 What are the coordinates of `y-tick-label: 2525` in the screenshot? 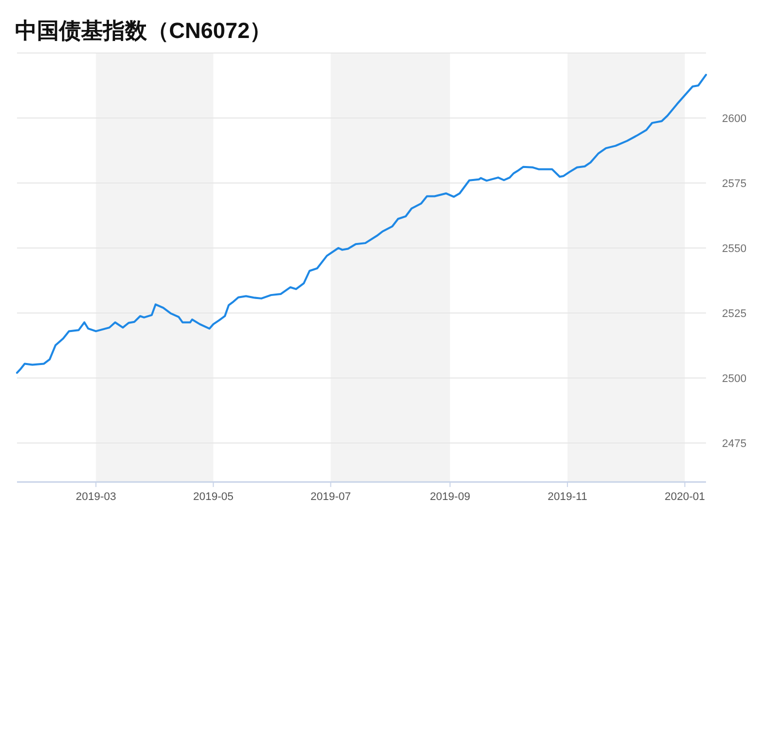 It's located at (734, 314).